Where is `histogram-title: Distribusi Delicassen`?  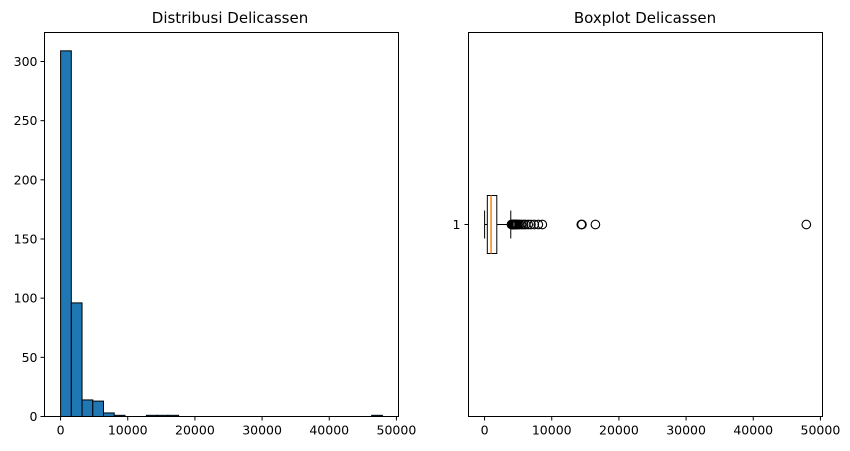 histogram-title: Distribusi Delicassen is located at coordinates (230, 18).